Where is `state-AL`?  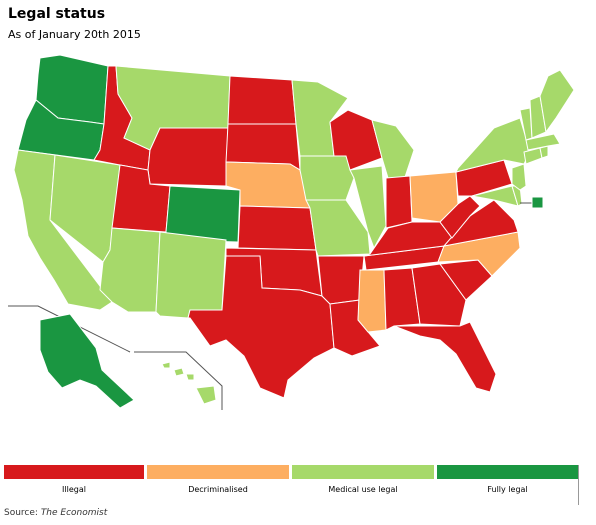
state-AL is located at coordinates (402, 299).